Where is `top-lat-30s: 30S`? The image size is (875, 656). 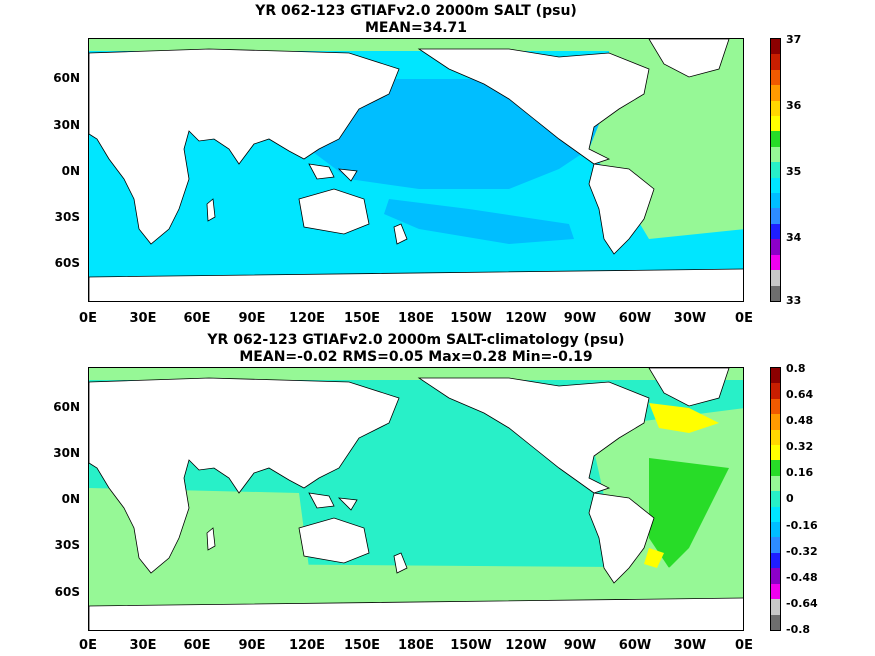 top-lat-30s: 30S is located at coordinates (67, 217).